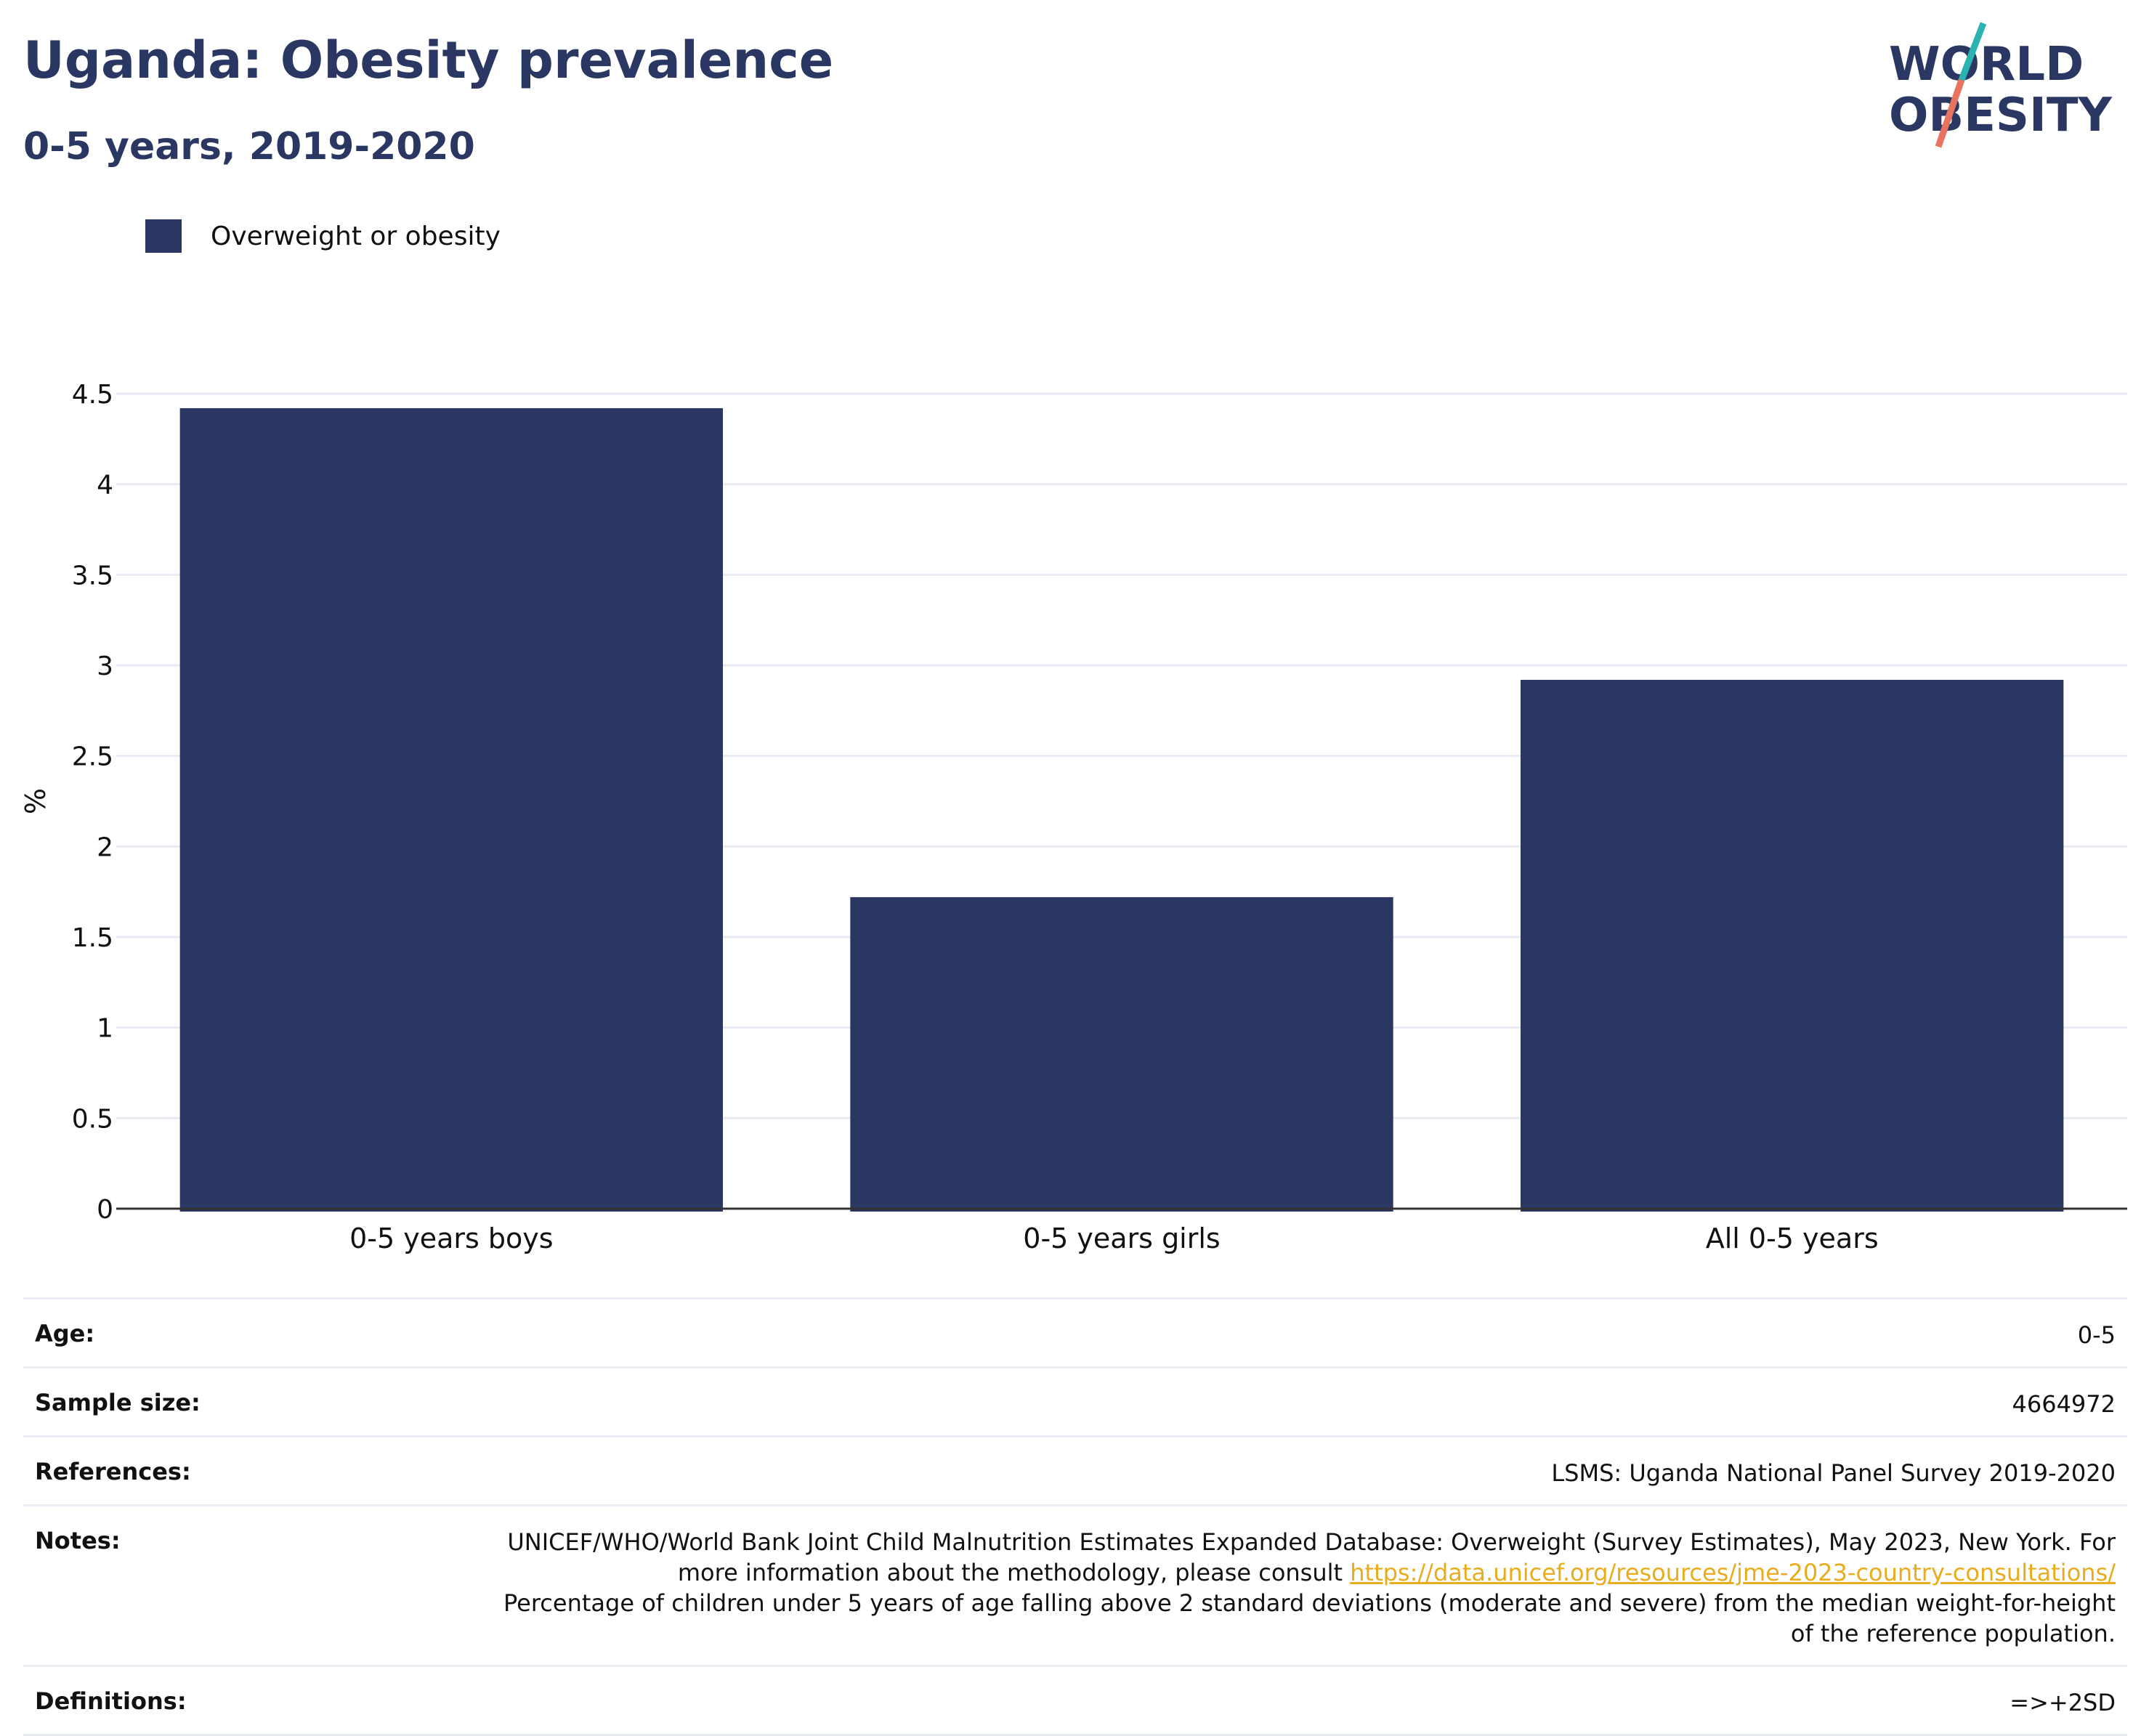  Describe the element at coordinates (1792, 1238) in the screenshot. I see `x-tick-label: All 0-5 years` at that location.